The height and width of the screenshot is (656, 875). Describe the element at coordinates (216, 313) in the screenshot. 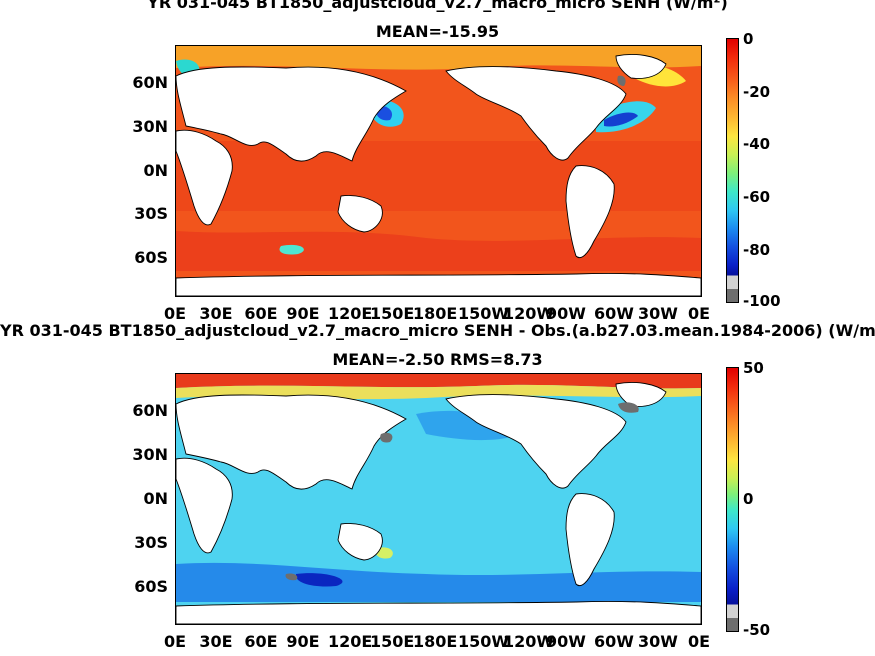

I see `panel1-lon-label: 30E` at that location.